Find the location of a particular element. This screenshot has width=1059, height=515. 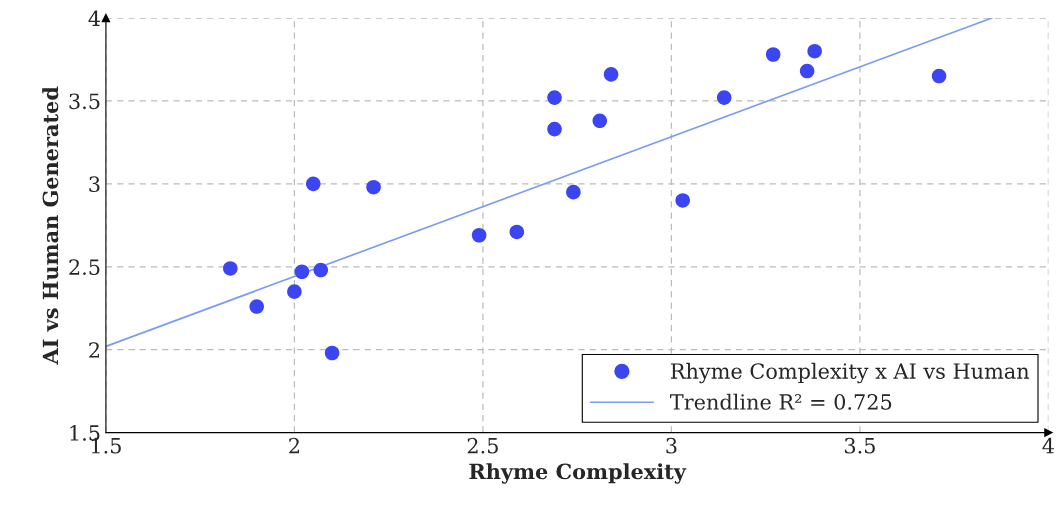

x-tick-label: 3.5 is located at coordinates (859, 445).